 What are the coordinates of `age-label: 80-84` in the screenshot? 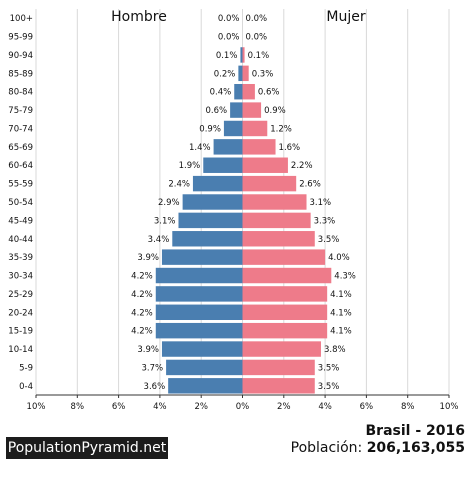 It's located at (20, 93).